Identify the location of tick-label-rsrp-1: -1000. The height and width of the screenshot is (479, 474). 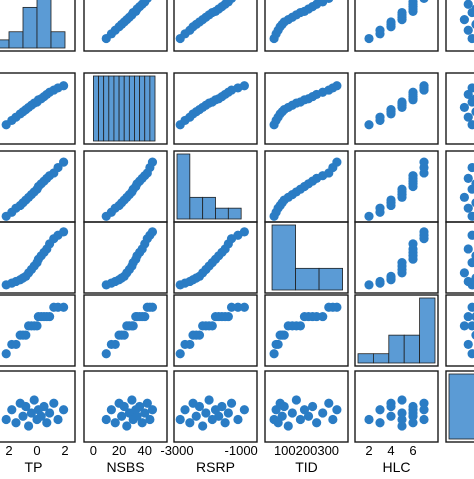
(241, 450).